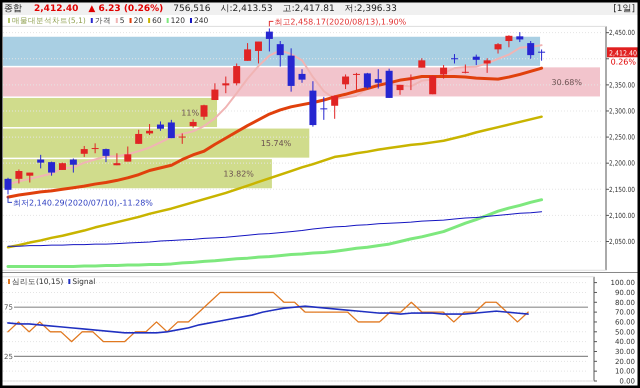  Describe the element at coordinates (340, 21) in the screenshot. I see `text: 최고2,458.17(2020/08/13),1.90%` at that location.